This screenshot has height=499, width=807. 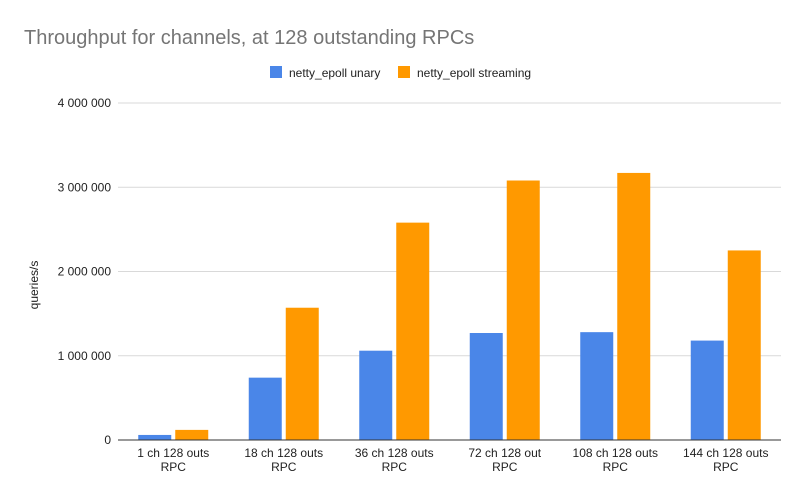 What do you see at coordinates (85, 187) in the screenshot?
I see `y-tick-label: 3 000 000` at bounding box center [85, 187].